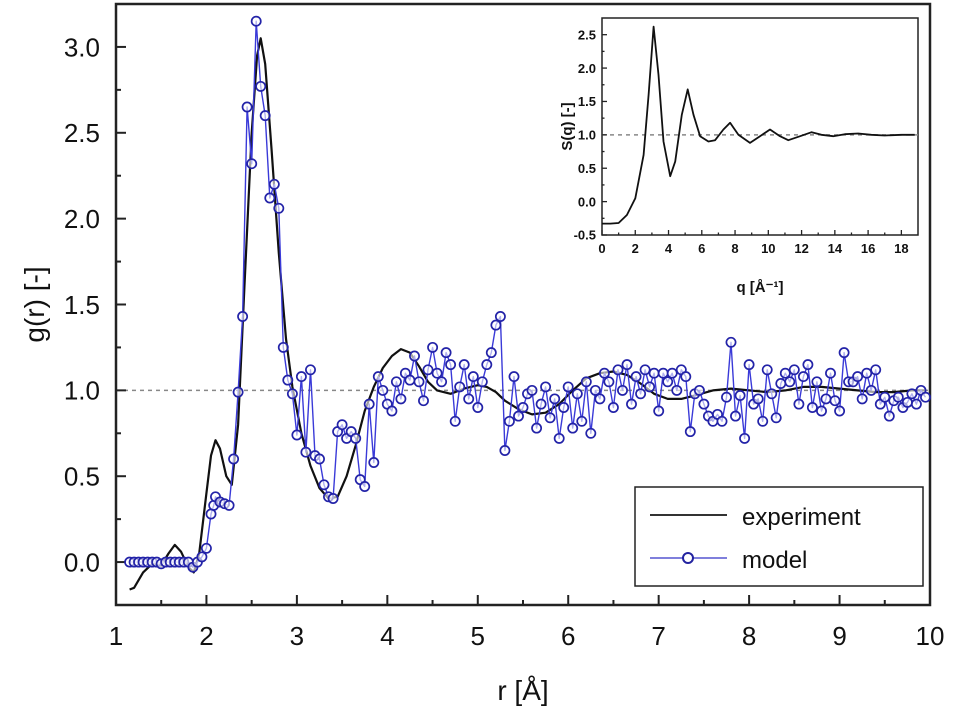 The width and height of the screenshot is (953, 723). Describe the element at coordinates (522, 690) in the screenshot. I see `x-axis-label: r [Å]` at that location.